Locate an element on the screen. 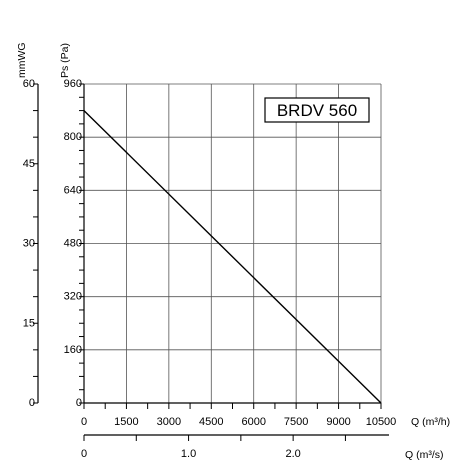  x2-axis-label: Q (m³/s) is located at coordinates (424, 455).